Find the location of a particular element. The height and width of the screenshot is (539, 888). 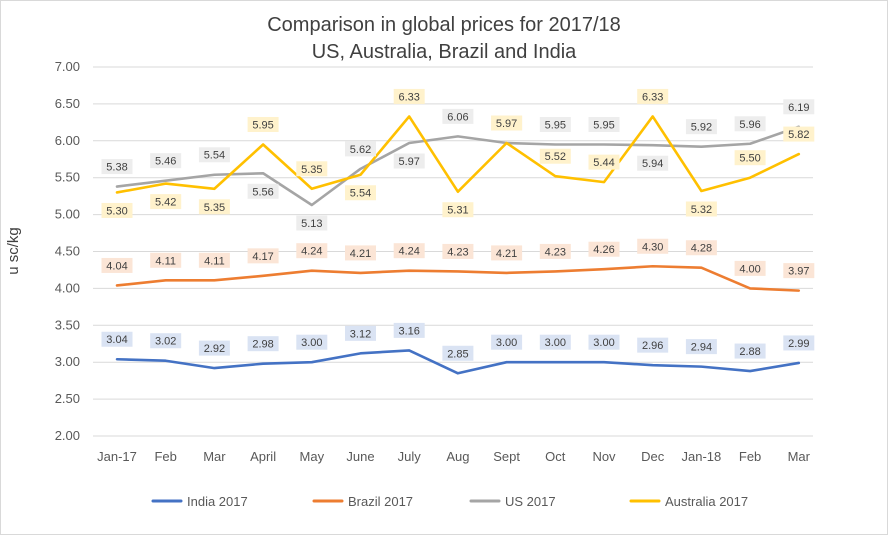

data-label: 5.42 is located at coordinates (165, 203).